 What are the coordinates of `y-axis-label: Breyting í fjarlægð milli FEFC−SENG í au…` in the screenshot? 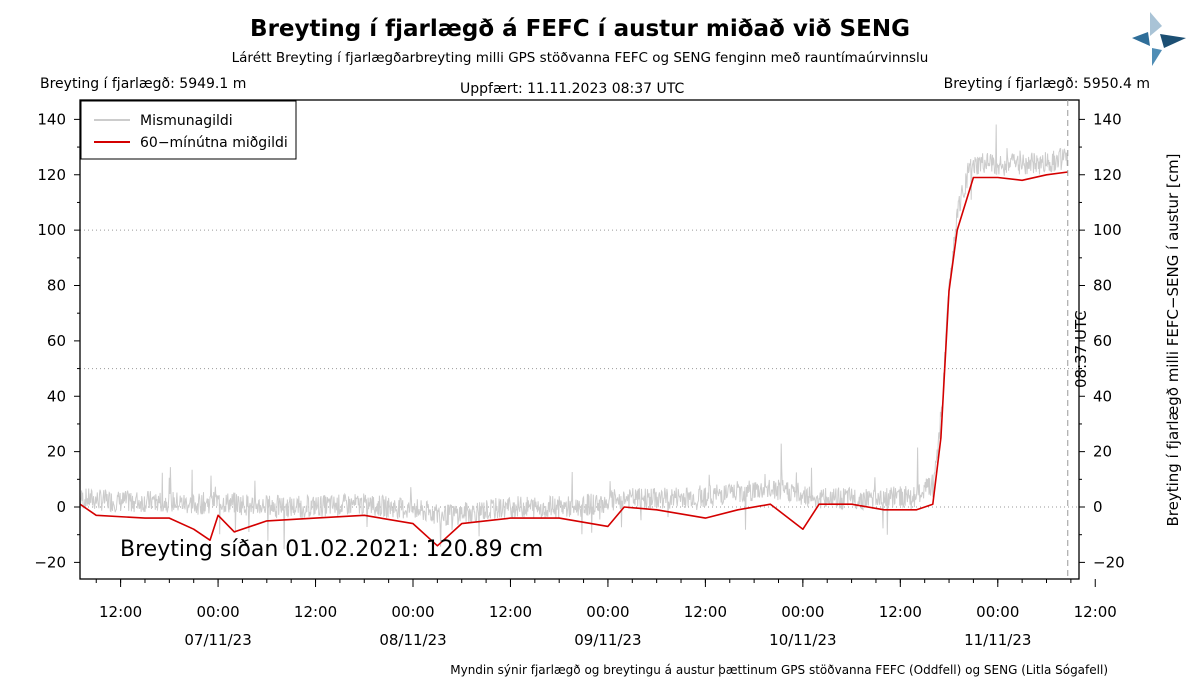 It's located at (1173, 340).